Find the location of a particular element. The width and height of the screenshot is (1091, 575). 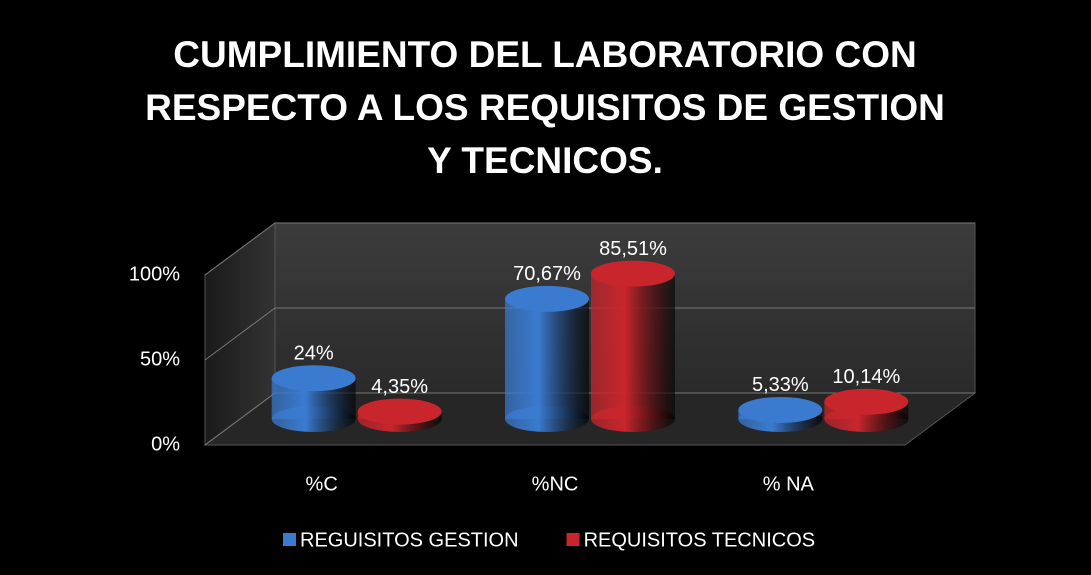

data-label: 10,14% is located at coordinates (866, 377).